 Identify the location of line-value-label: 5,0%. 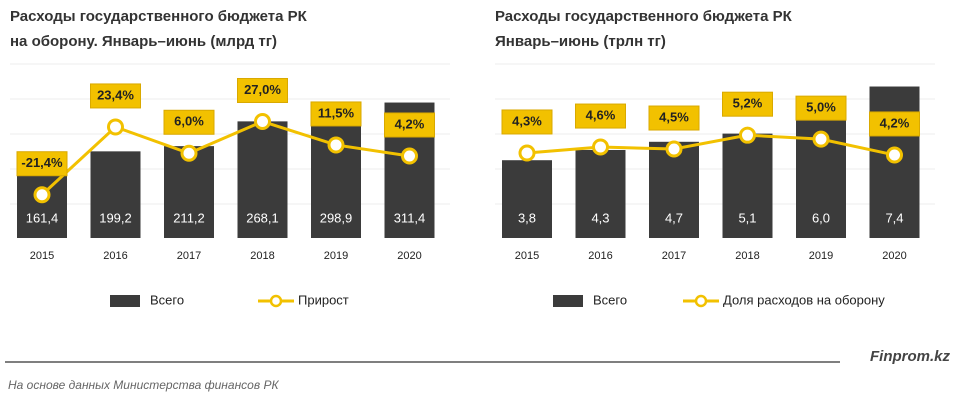
(821, 107).